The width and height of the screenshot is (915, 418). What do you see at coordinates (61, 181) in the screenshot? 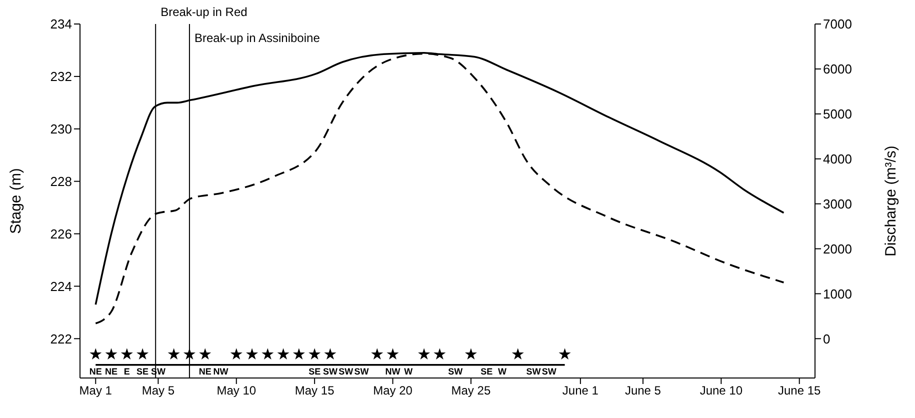
I see `y-tick-label: 228` at bounding box center [61, 181].